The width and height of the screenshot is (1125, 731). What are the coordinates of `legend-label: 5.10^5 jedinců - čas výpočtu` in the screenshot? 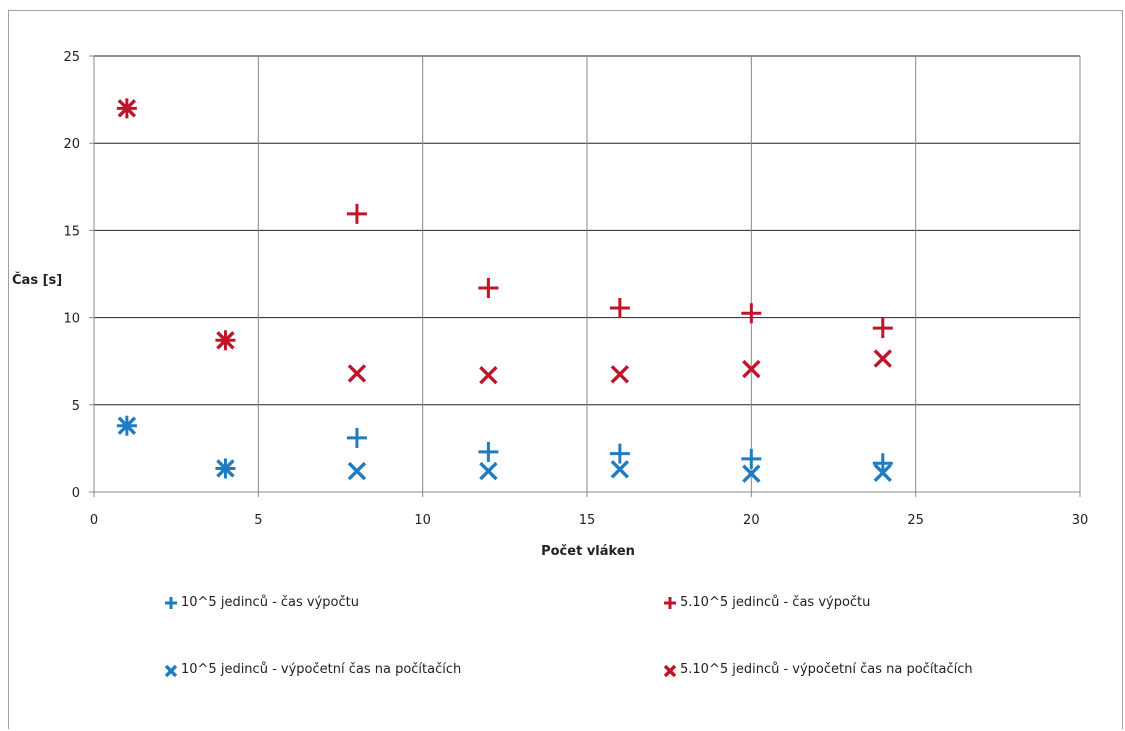 It's located at (775, 602).